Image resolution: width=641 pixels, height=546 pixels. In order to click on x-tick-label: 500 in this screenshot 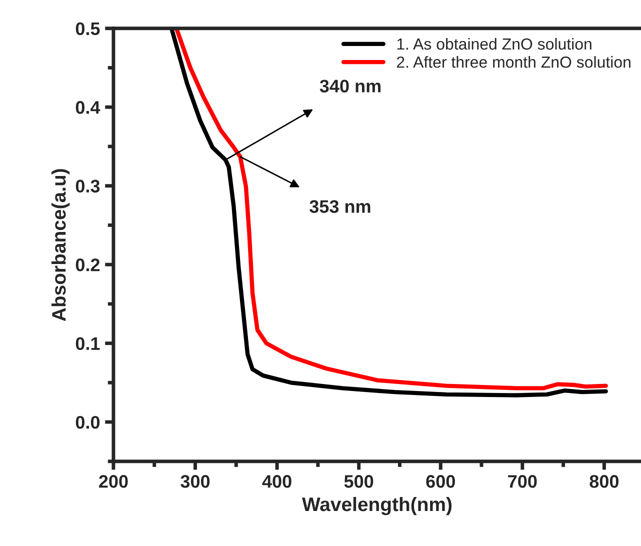, I will do `click(359, 481)`.